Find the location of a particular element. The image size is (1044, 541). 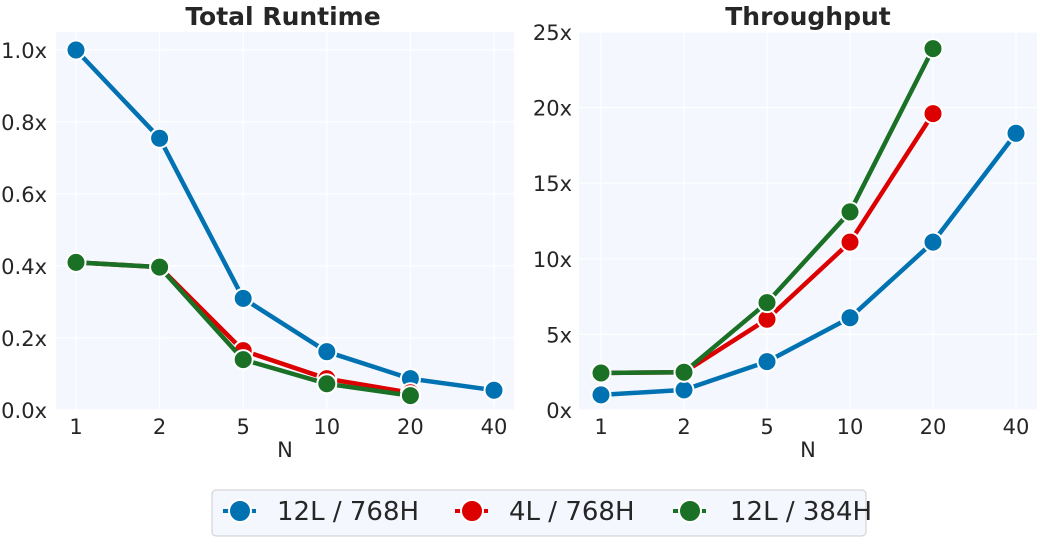

y-tick-label: 0.0x is located at coordinates (24, 411).